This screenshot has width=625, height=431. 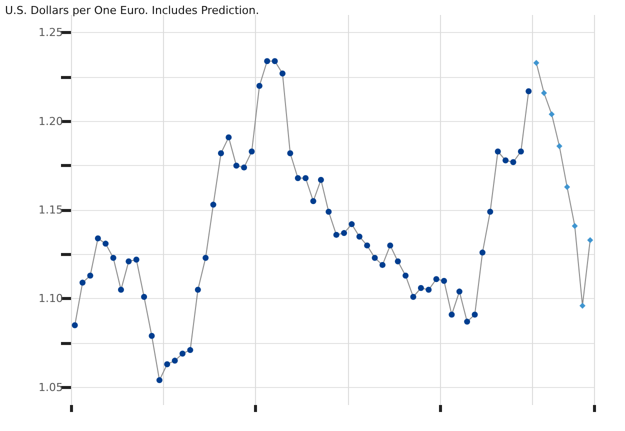 What do you see at coordinates (50, 210) in the screenshot?
I see `y-tick-label: 1.15` at bounding box center [50, 210].